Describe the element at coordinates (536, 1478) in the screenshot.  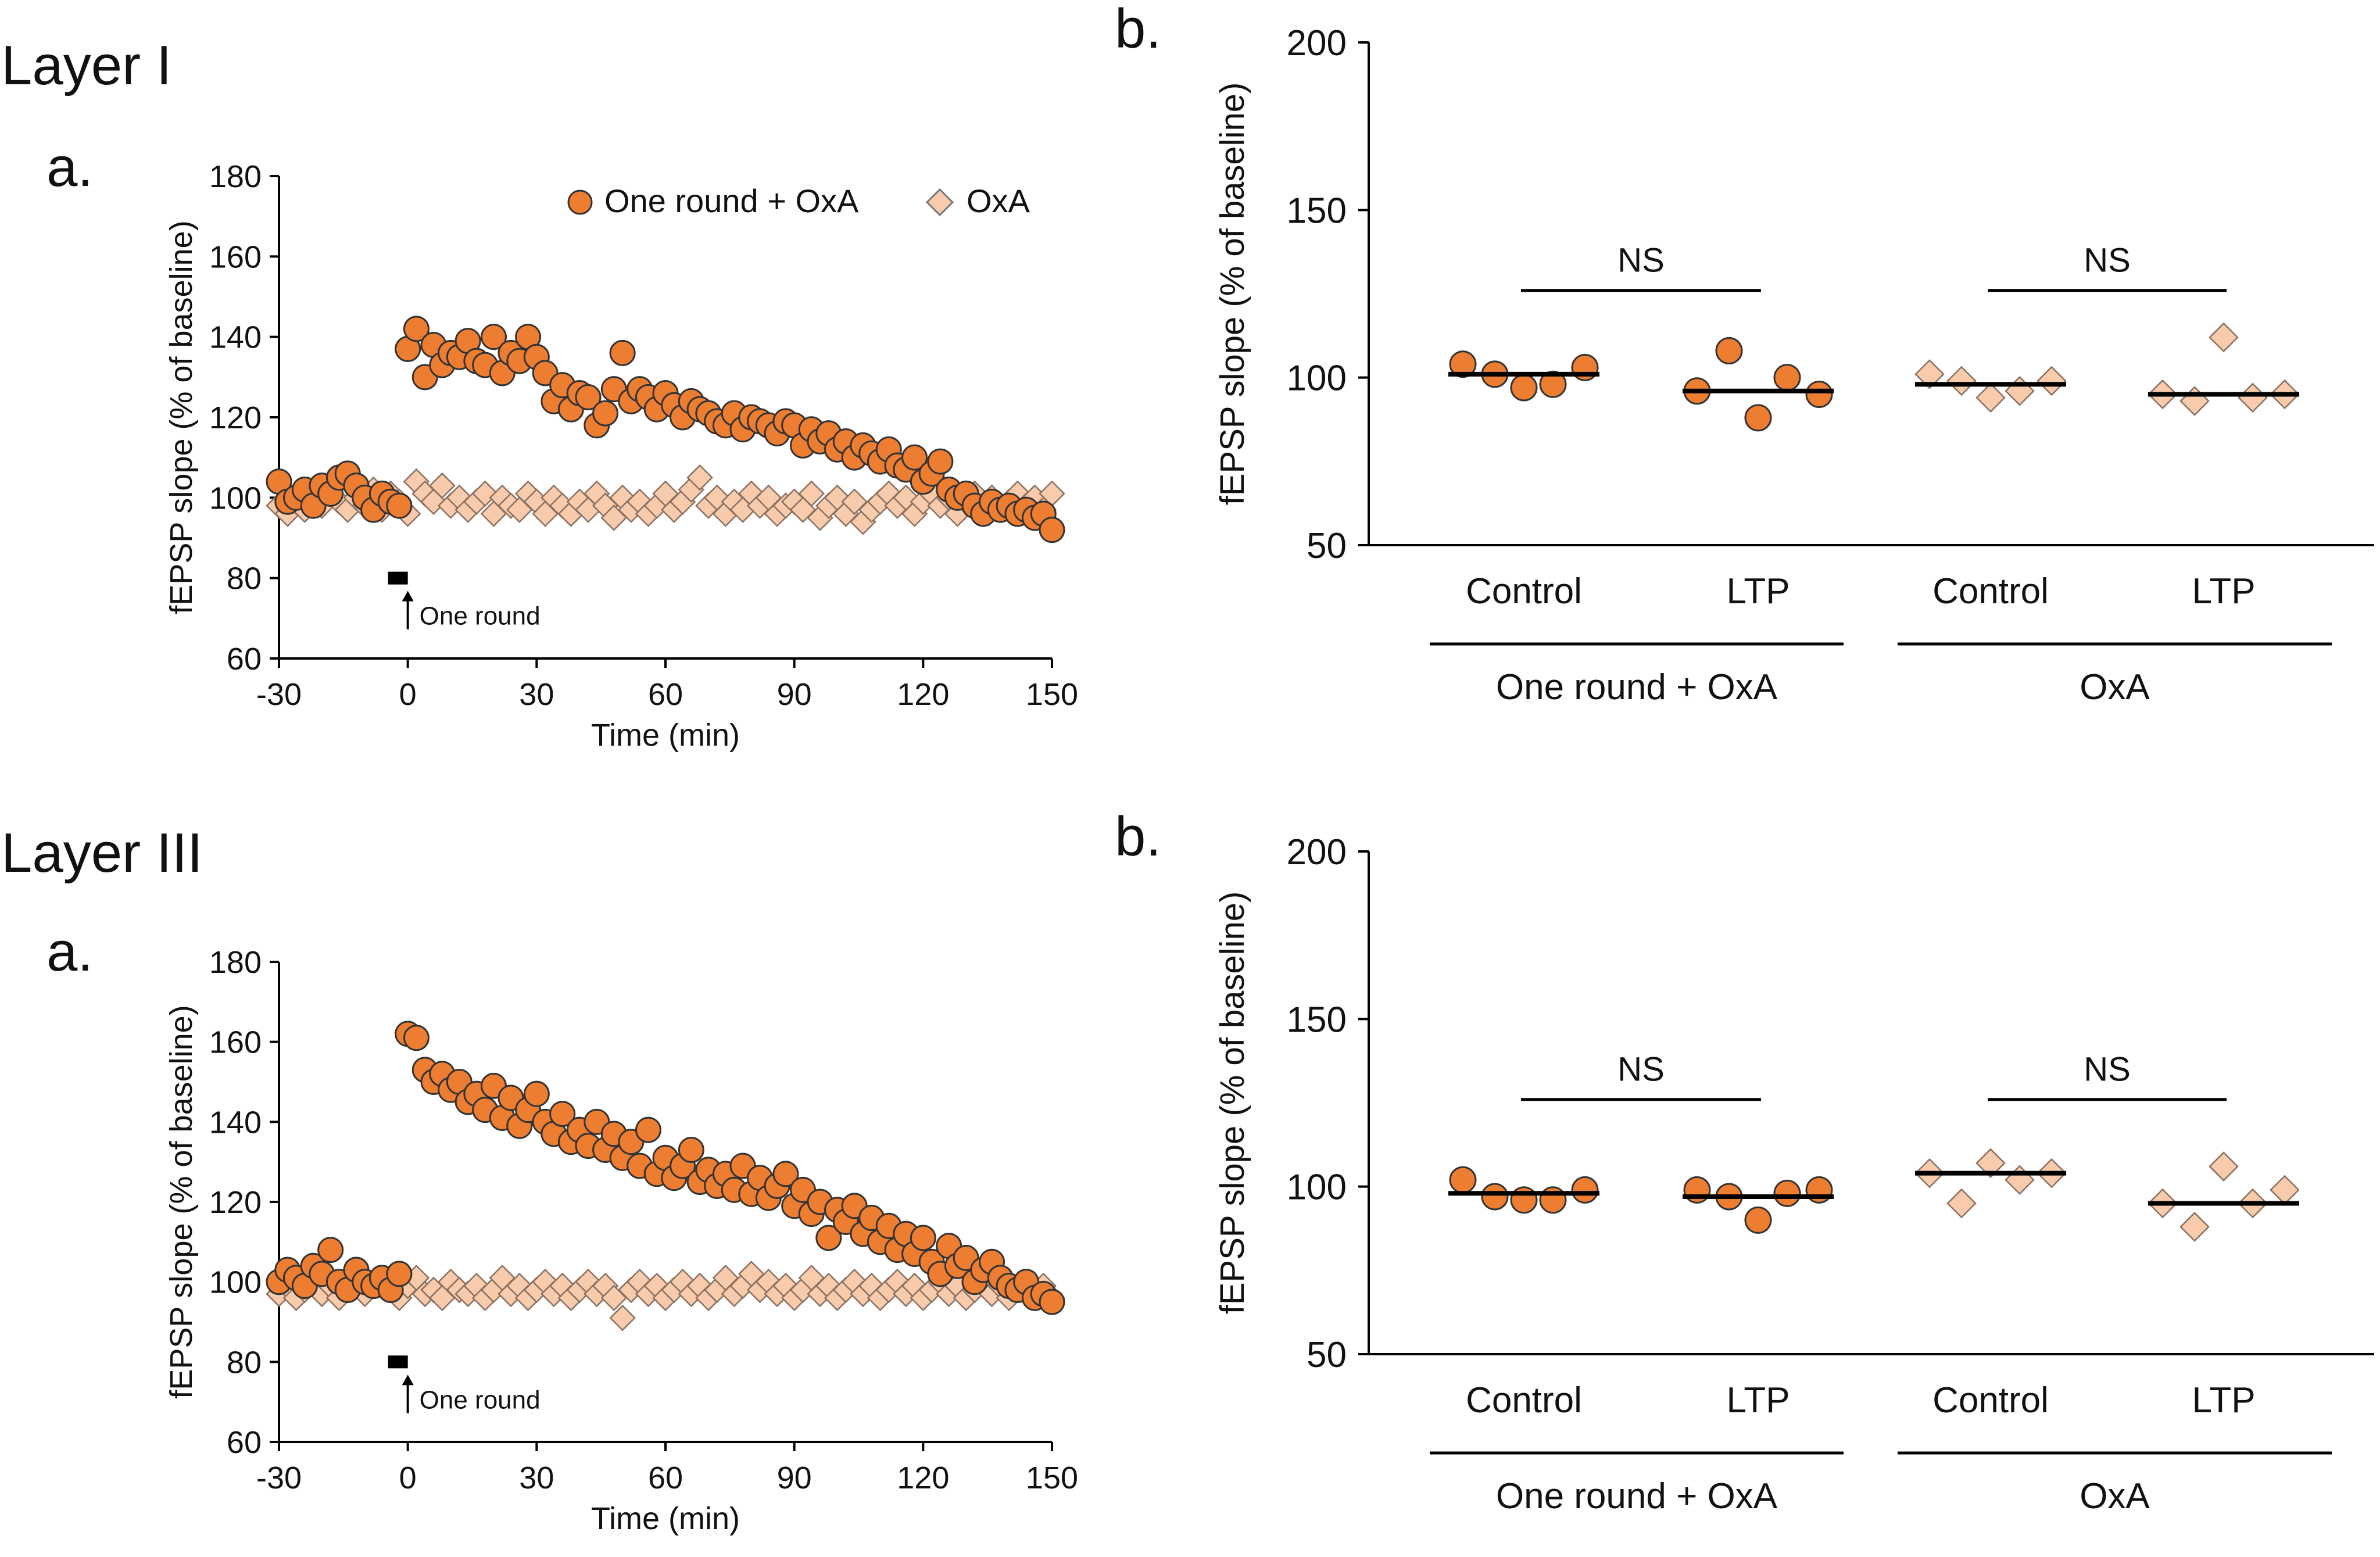
I see `x-tick-label: 30` at that location.